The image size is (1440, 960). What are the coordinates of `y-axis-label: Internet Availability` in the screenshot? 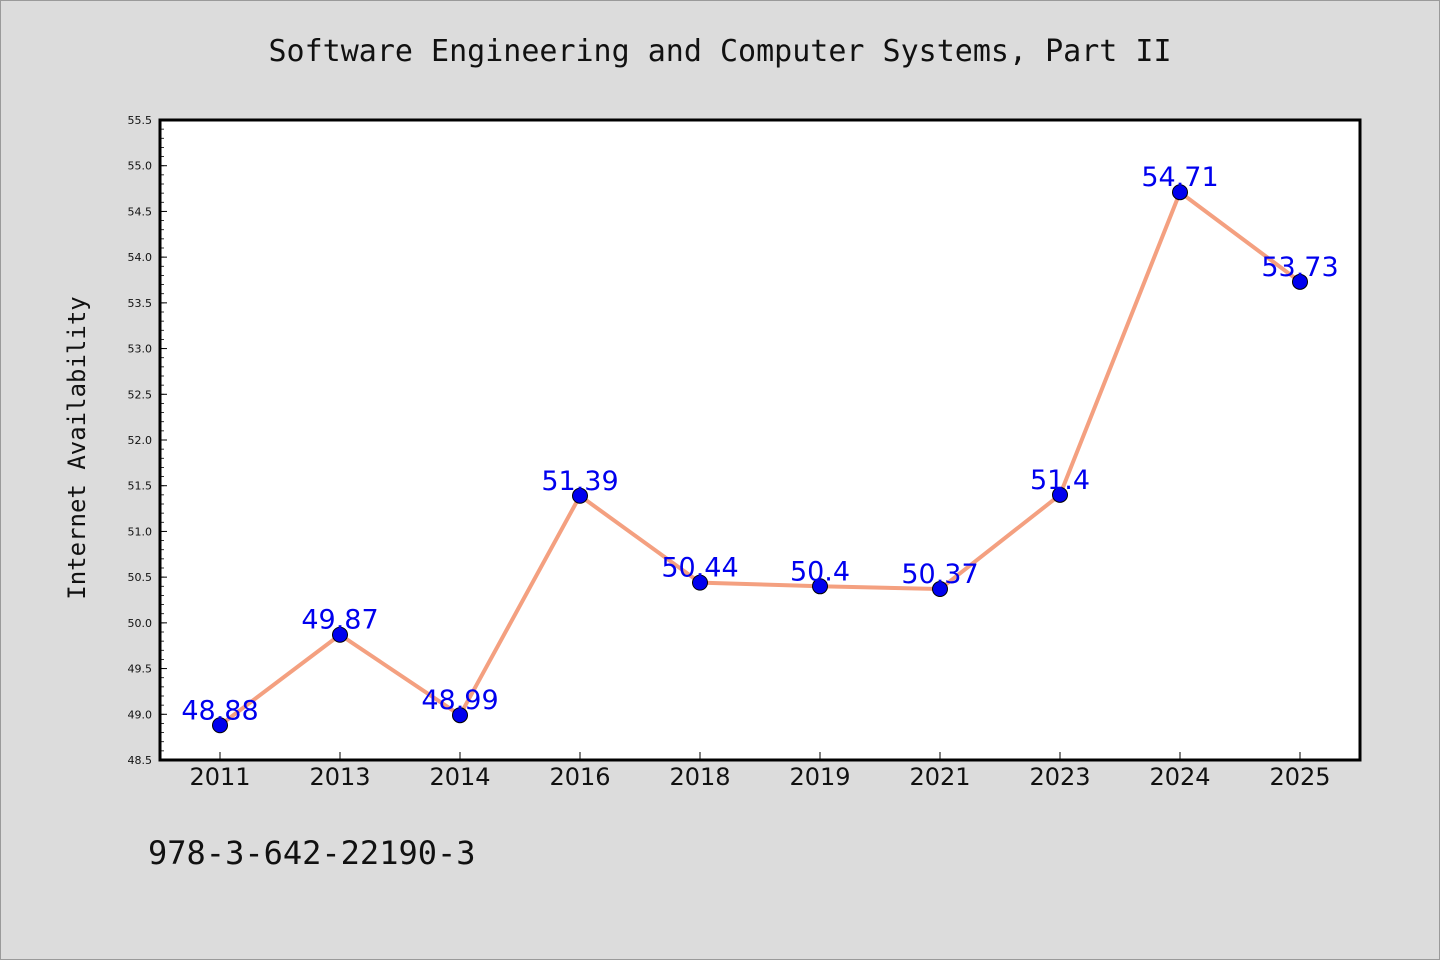 It's located at (77, 447).